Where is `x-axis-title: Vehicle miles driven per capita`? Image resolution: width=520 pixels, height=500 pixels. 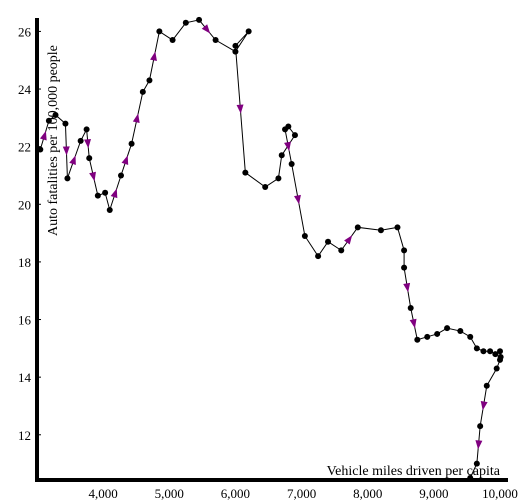
x-axis-title: Vehicle miles driven per capita is located at coordinates (414, 471).